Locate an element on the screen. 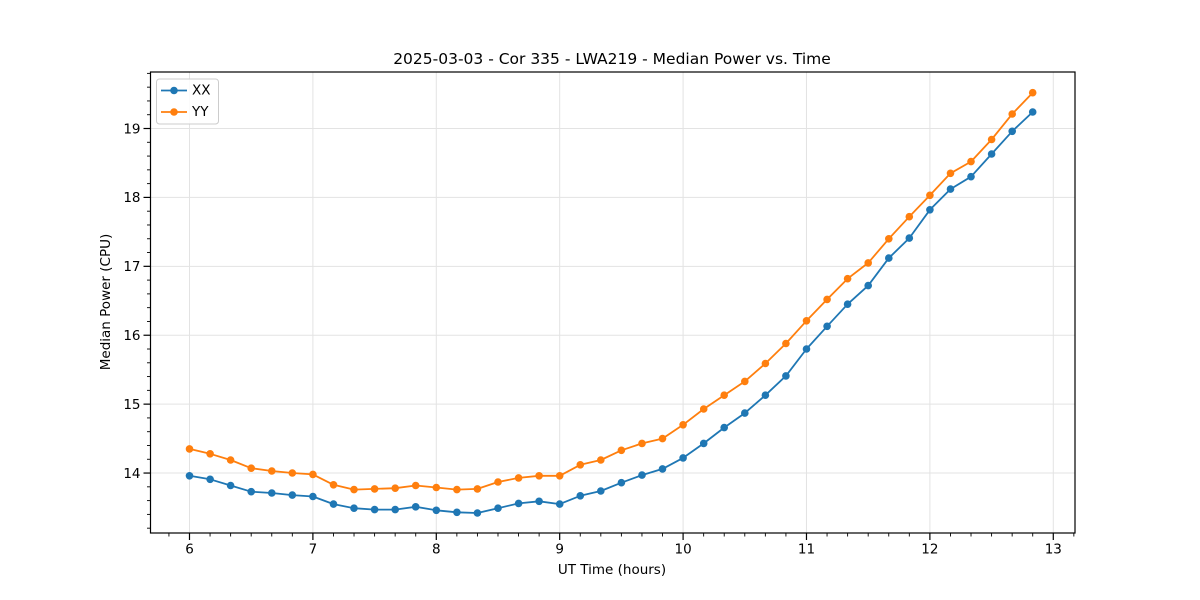 The height and width of the screenshot is (600, 1200). x-axis-label: UT Time (hours) is located at coordinates (612, 570).